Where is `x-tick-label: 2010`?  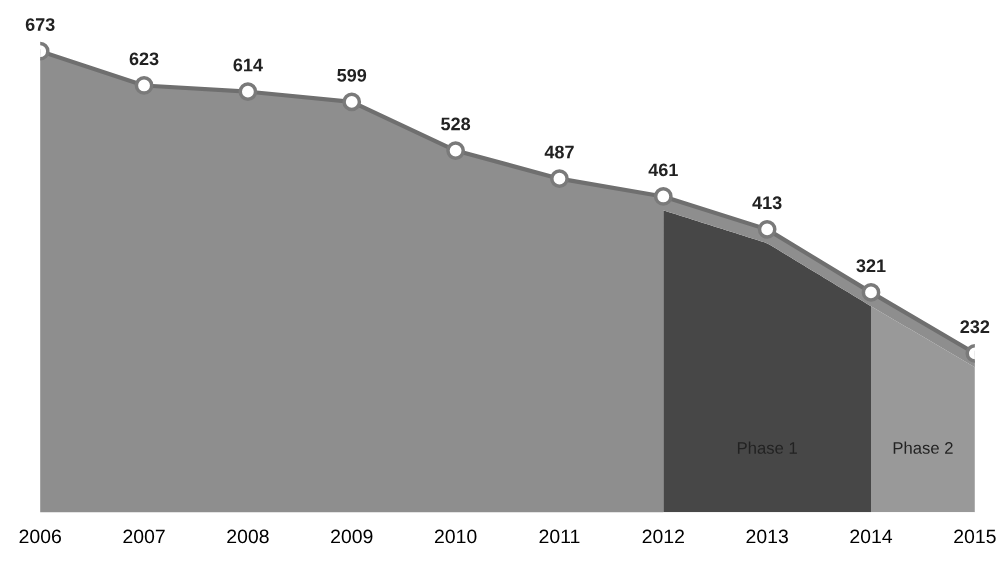
x-tick-label: 2010 is located at coordinates (455, 536).